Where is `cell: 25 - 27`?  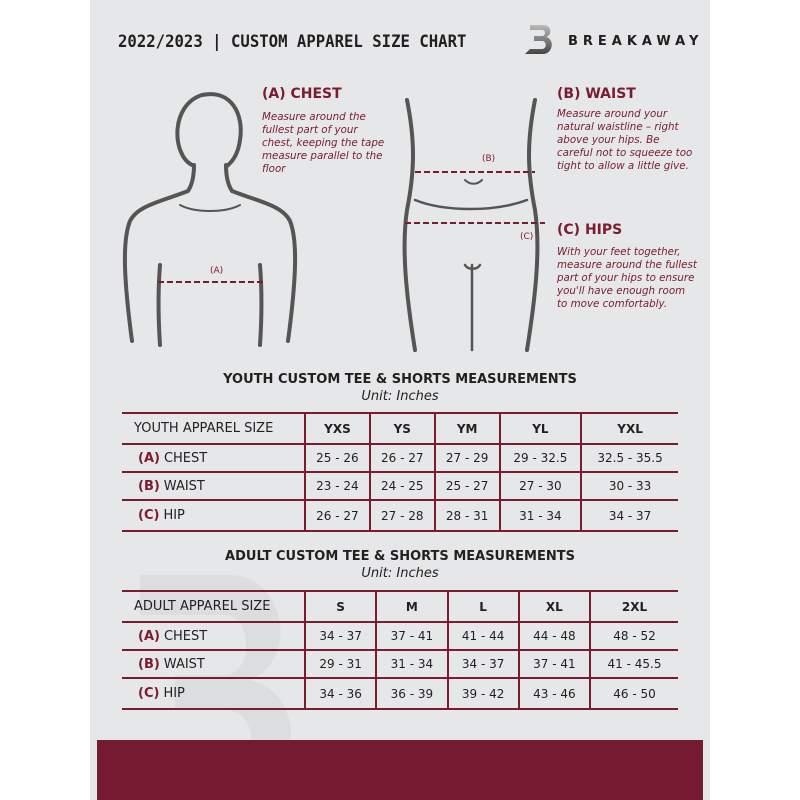
cell: 25 - 27 is located at coordinates (466, 486).